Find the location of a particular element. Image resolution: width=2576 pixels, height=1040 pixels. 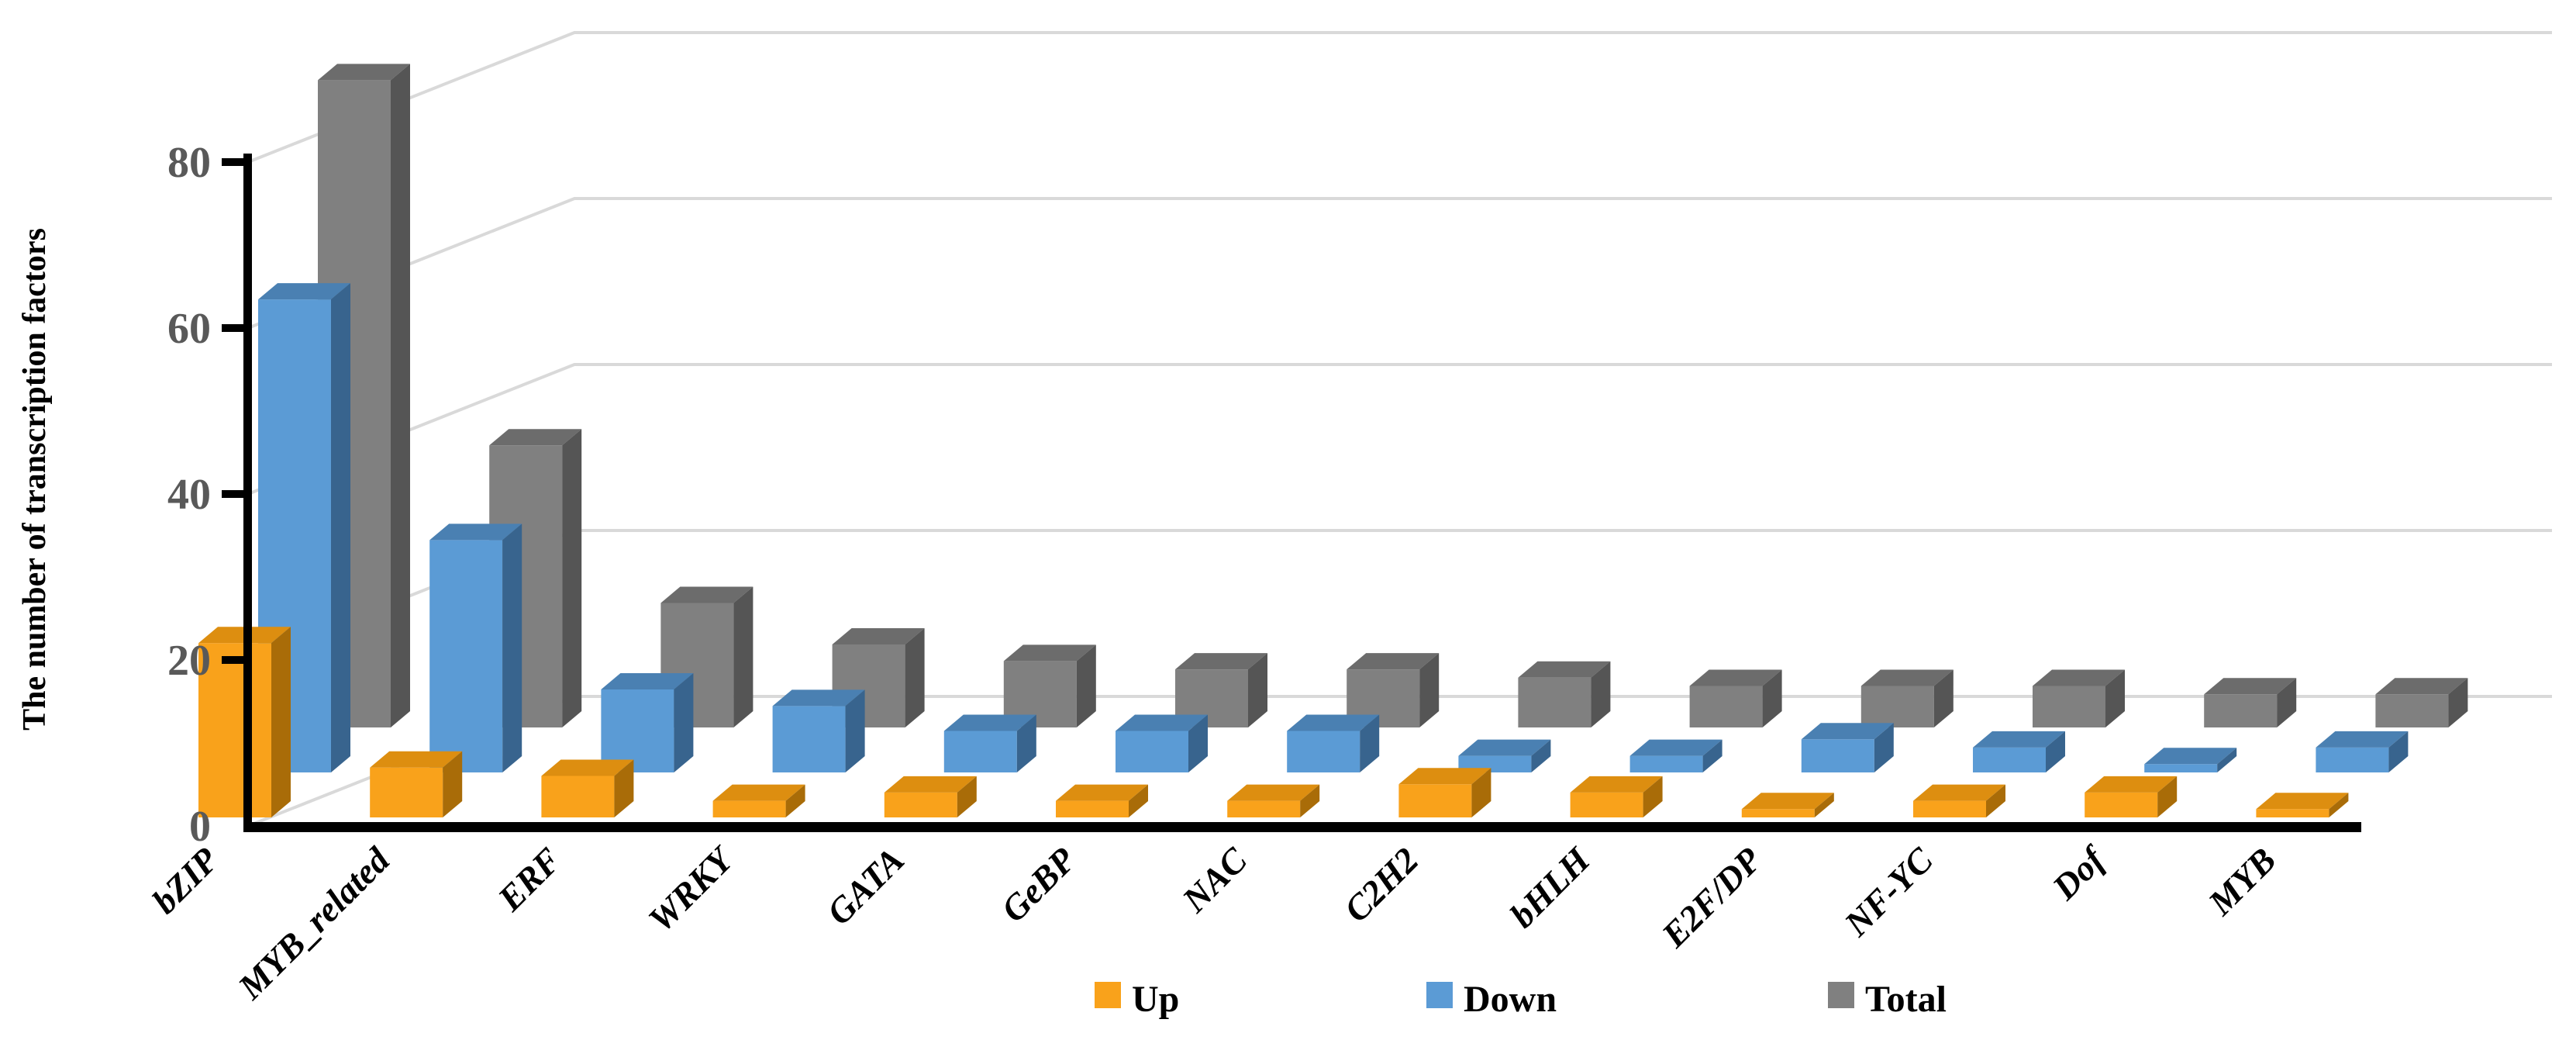

bar-total-C2H2 is located at coordinates (1564, 694).